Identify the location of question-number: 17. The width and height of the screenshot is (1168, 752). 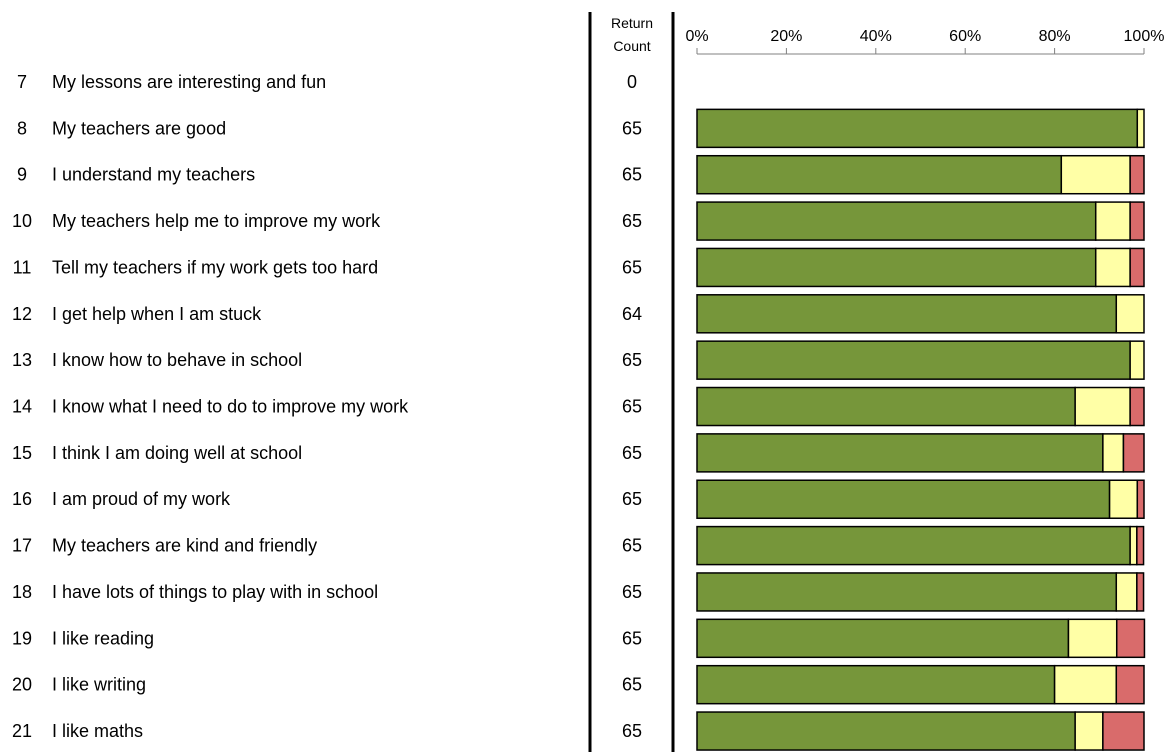
(22, 546).